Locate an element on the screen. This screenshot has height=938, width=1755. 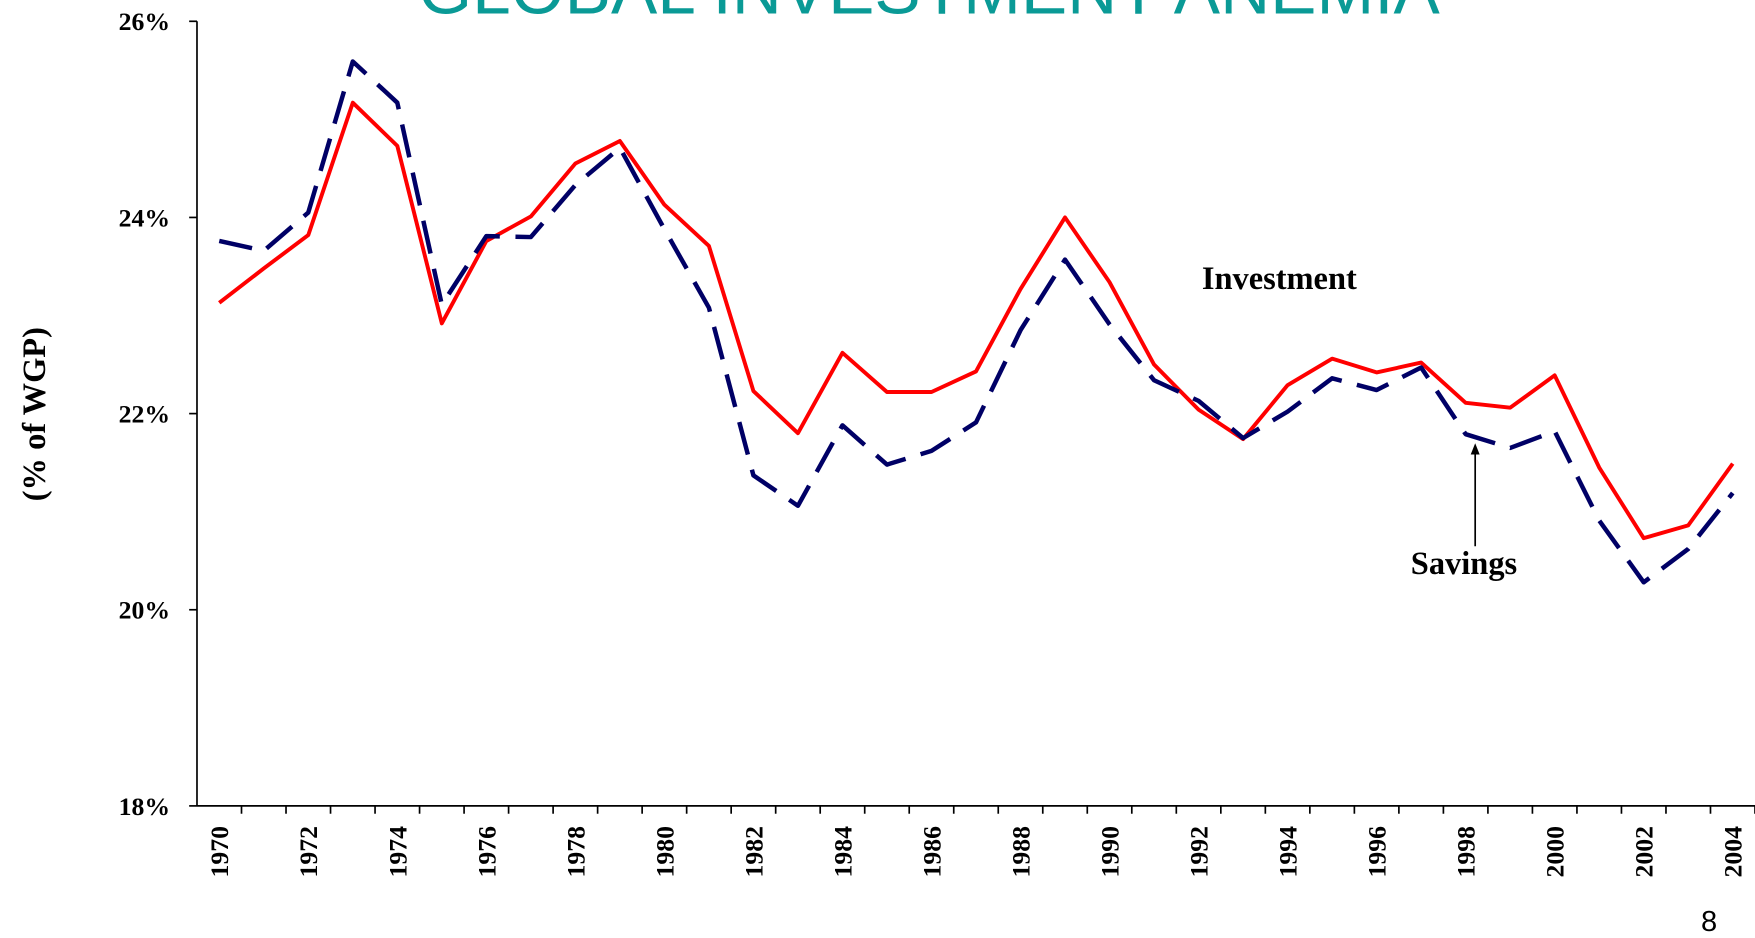
x-tick-label: 1974 is located at coordinates (397, 852).